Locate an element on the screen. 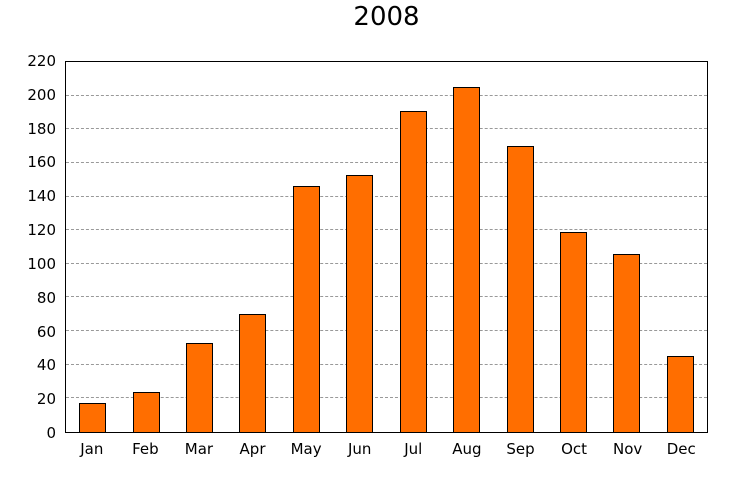 Image resolution: width=740 pixels, height=480 pixels. x-tick-label: Jan is located at coordinates (92, 449).